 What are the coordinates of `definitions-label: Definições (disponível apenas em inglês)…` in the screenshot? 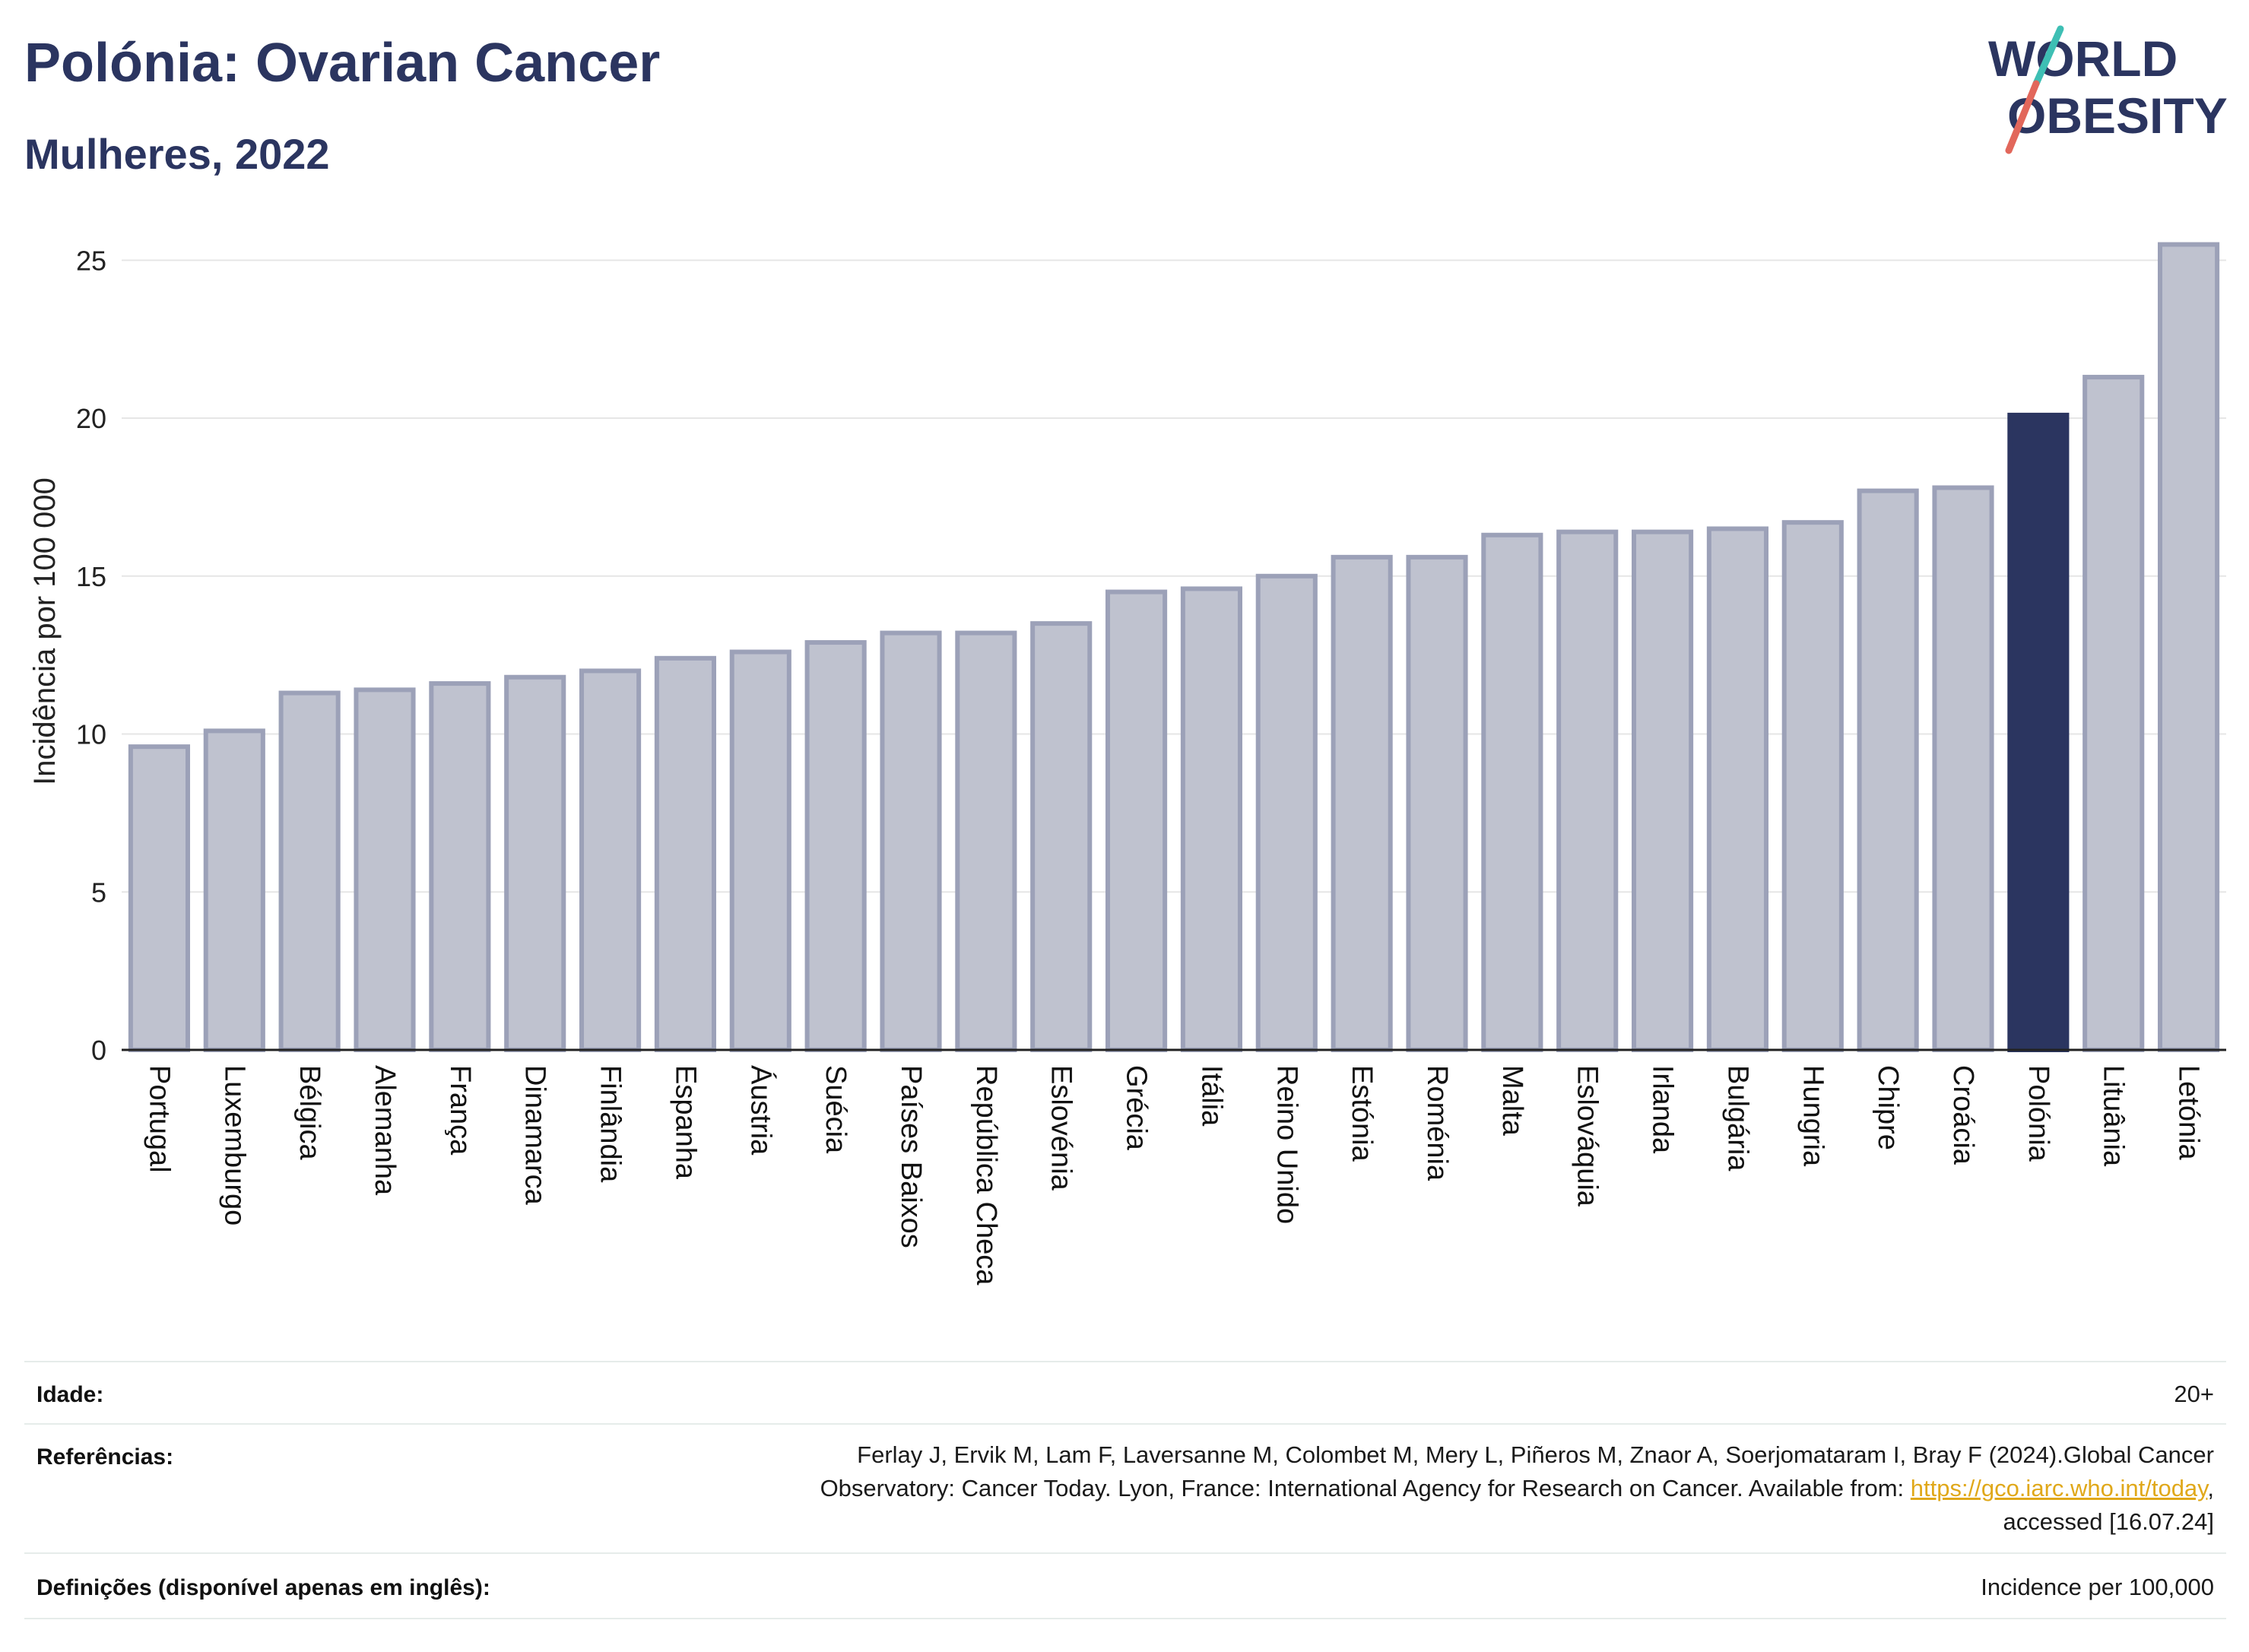 It's located at (263, 1587).